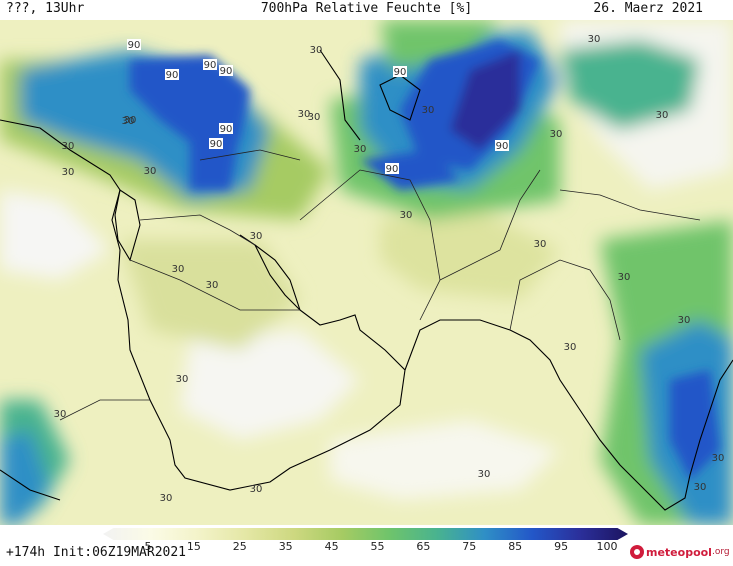 This screenshot has width=733, height=566. What do you see at coordinates (423, 546) in the screenshot?
I see `colorbar-tick: 65` at bounding box center [423, 546].